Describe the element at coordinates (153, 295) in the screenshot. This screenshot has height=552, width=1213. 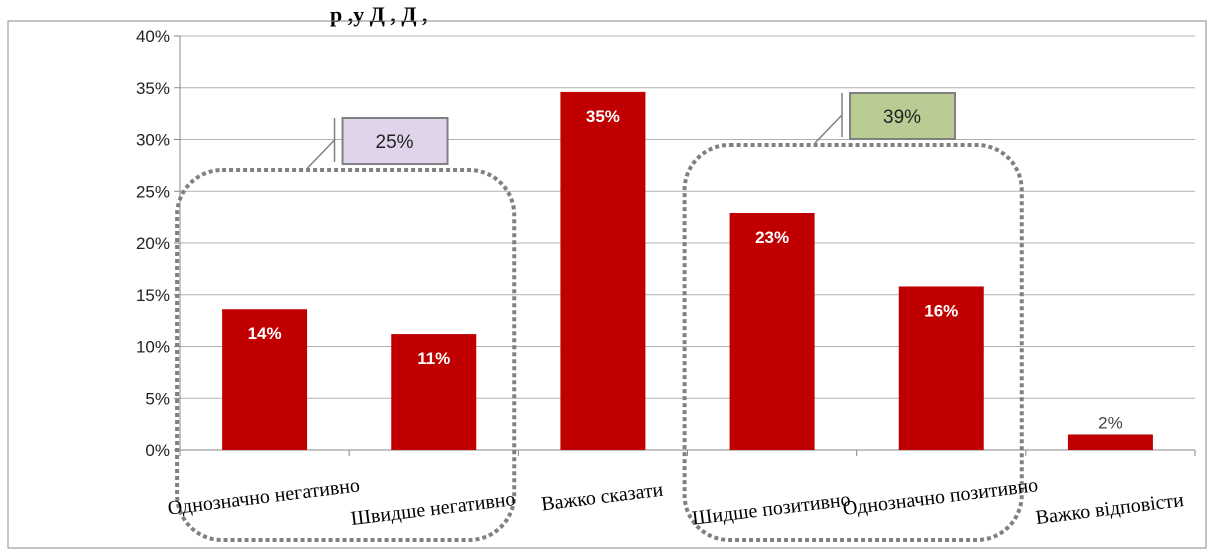
I see `y-tick-label: 15%` at that location.